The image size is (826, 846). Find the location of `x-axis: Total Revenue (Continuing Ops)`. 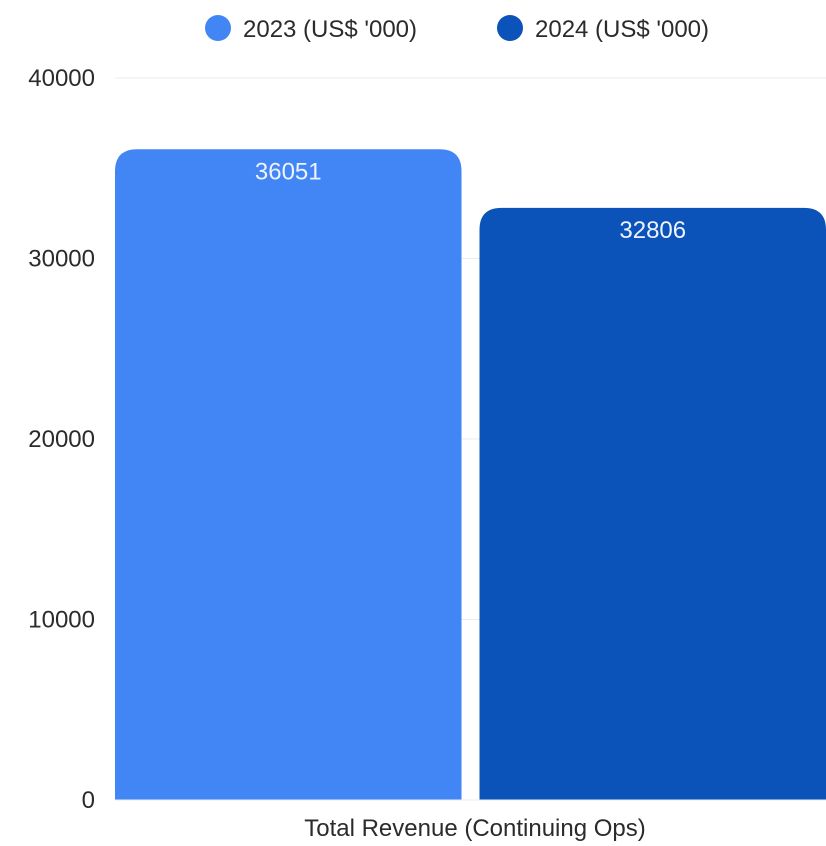

x-axis: Total Revenue (Continuing Ops) is located at coordinates (470, 820).